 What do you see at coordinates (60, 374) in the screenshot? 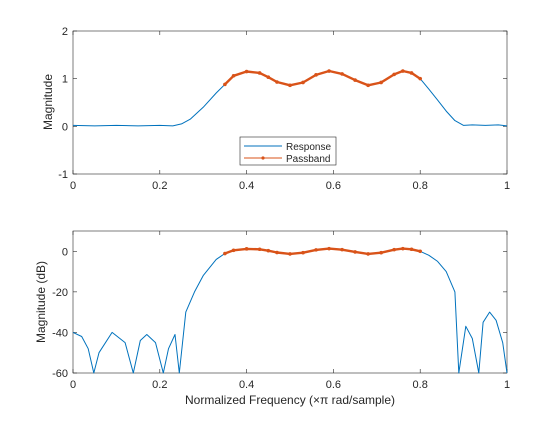
I see `magnitude-db-ytick-label: -60` at bounding box center [60, 374].